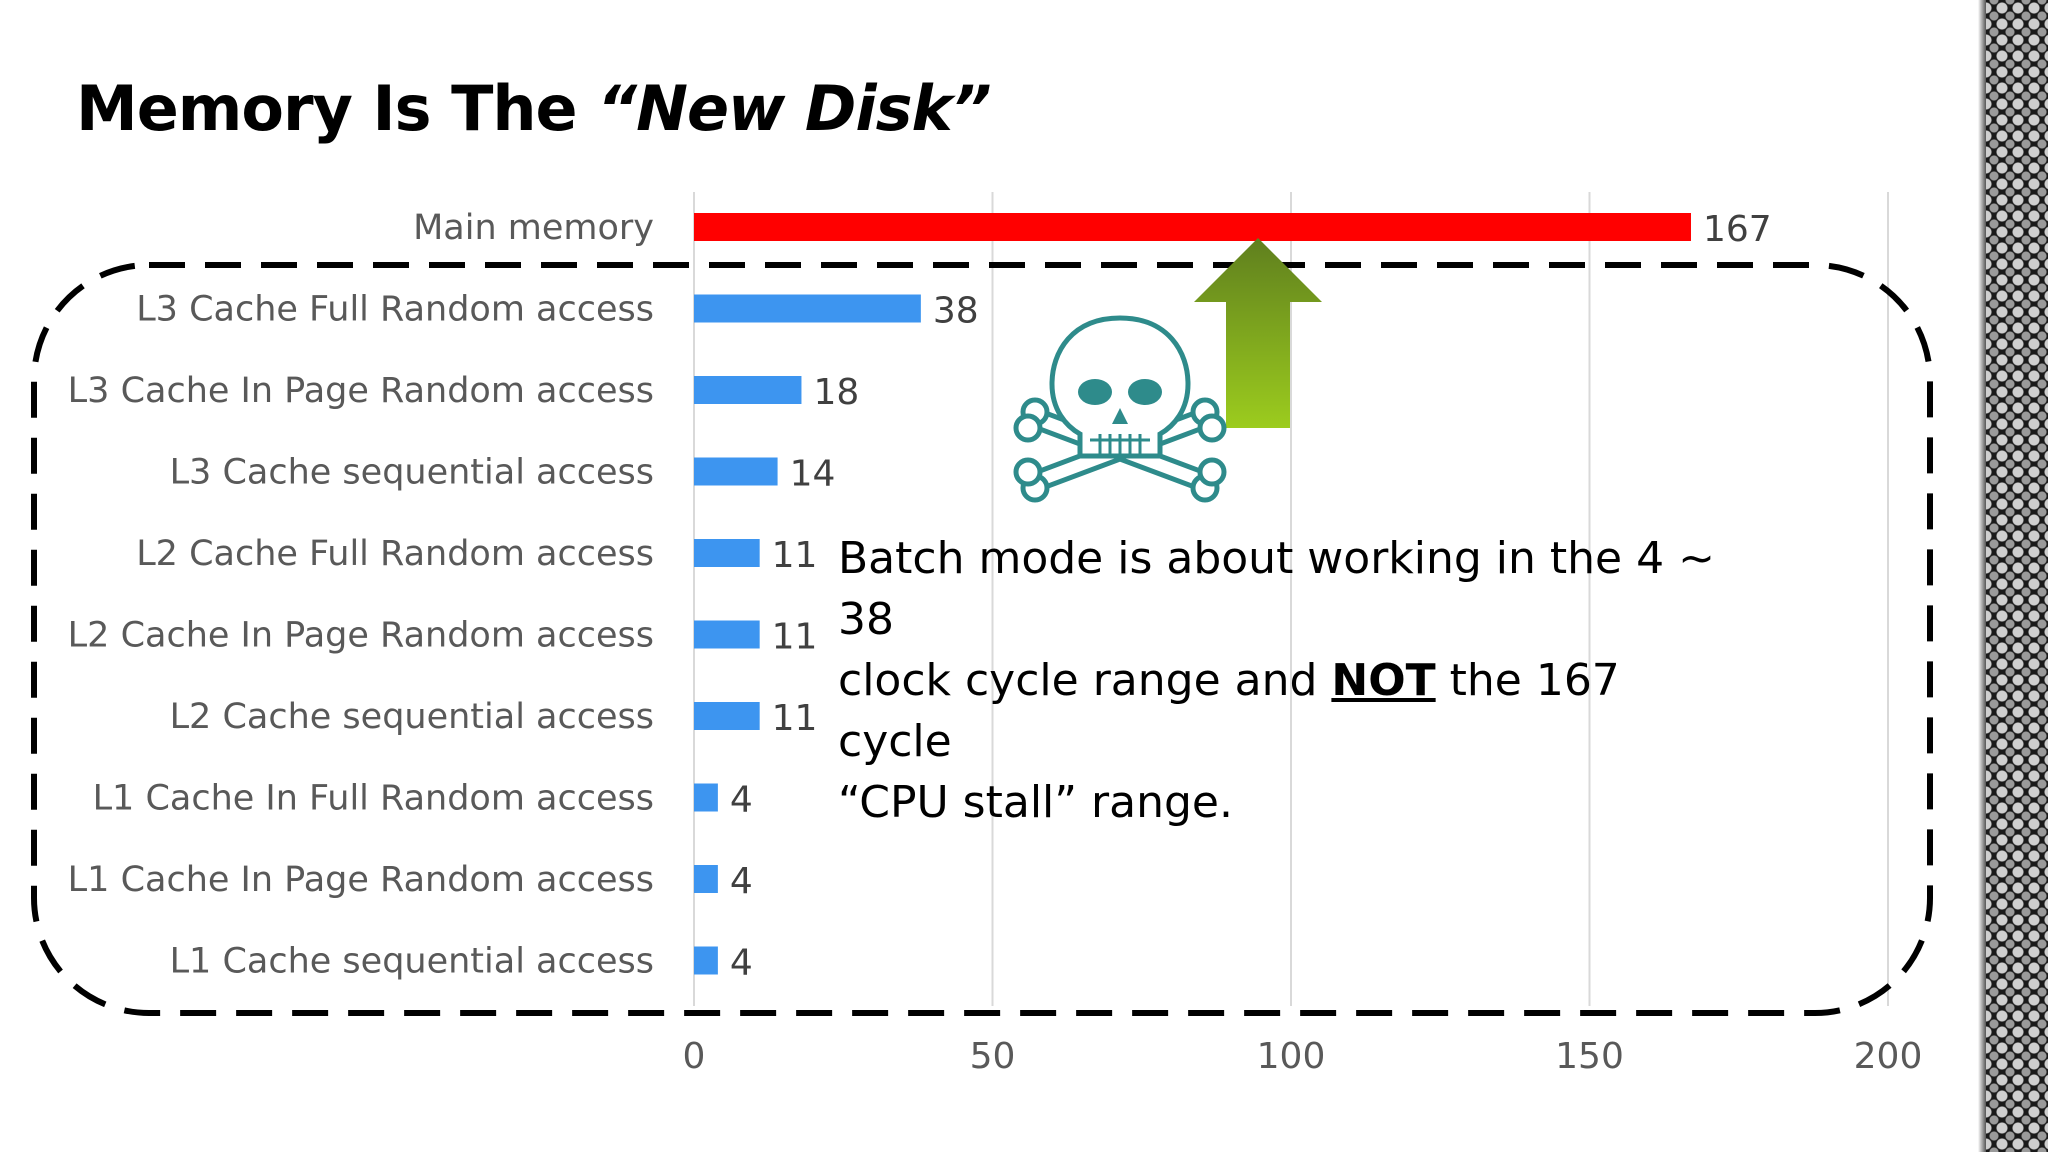  Describe the element at coordinates (741, 963) in the screenshot. I see `value-label-l1-cache-sequential-access: 4` at that location.